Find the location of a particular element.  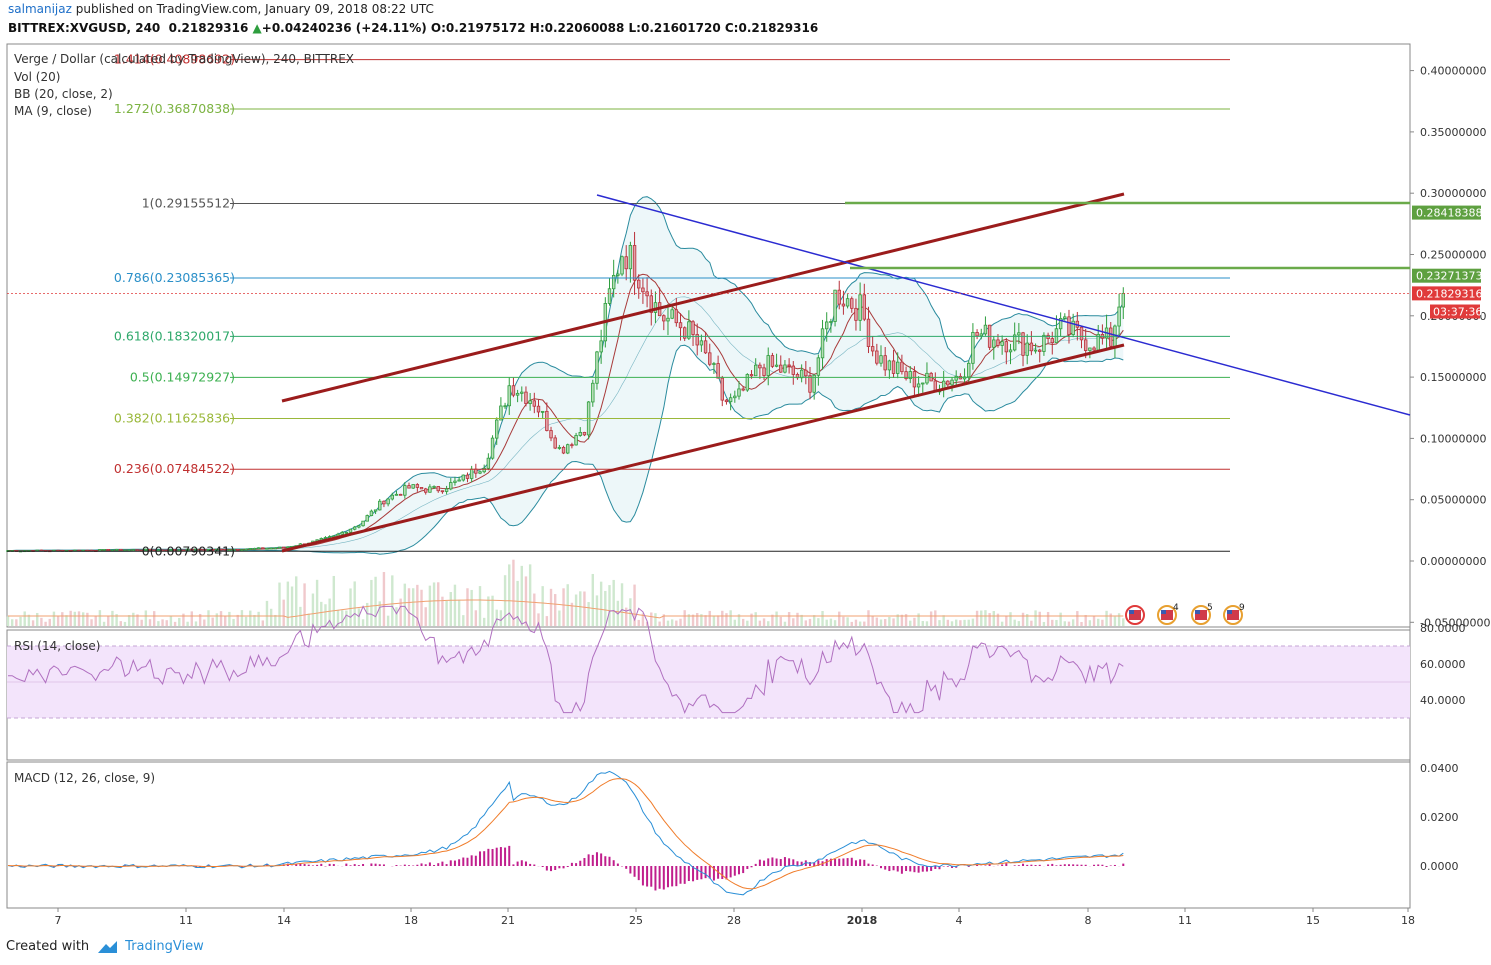

fib-level-label: 0.236(0.07484522) is located at coordinates (174, 468).